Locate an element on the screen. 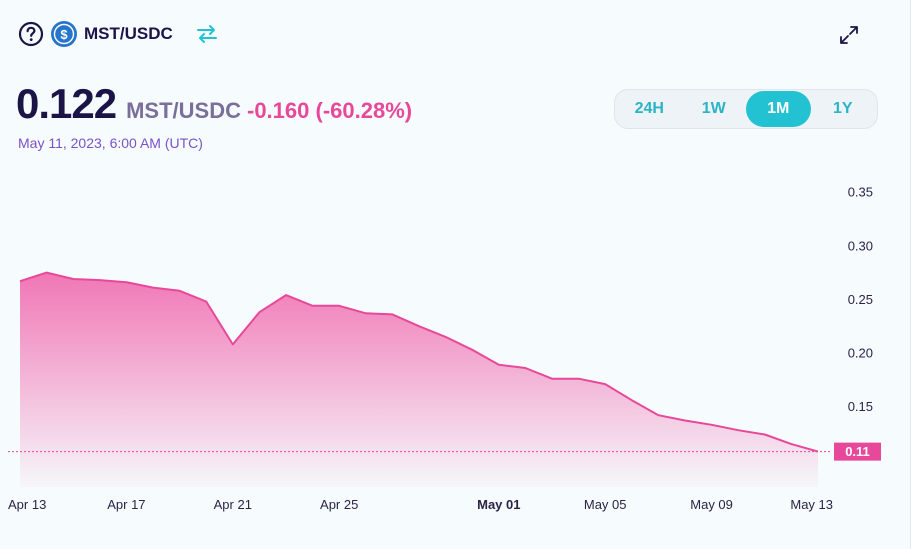 Image resolution: width=911 pixels, height=549 pixels. x-tick-label: May 01 is located at coordinates (498, 504).